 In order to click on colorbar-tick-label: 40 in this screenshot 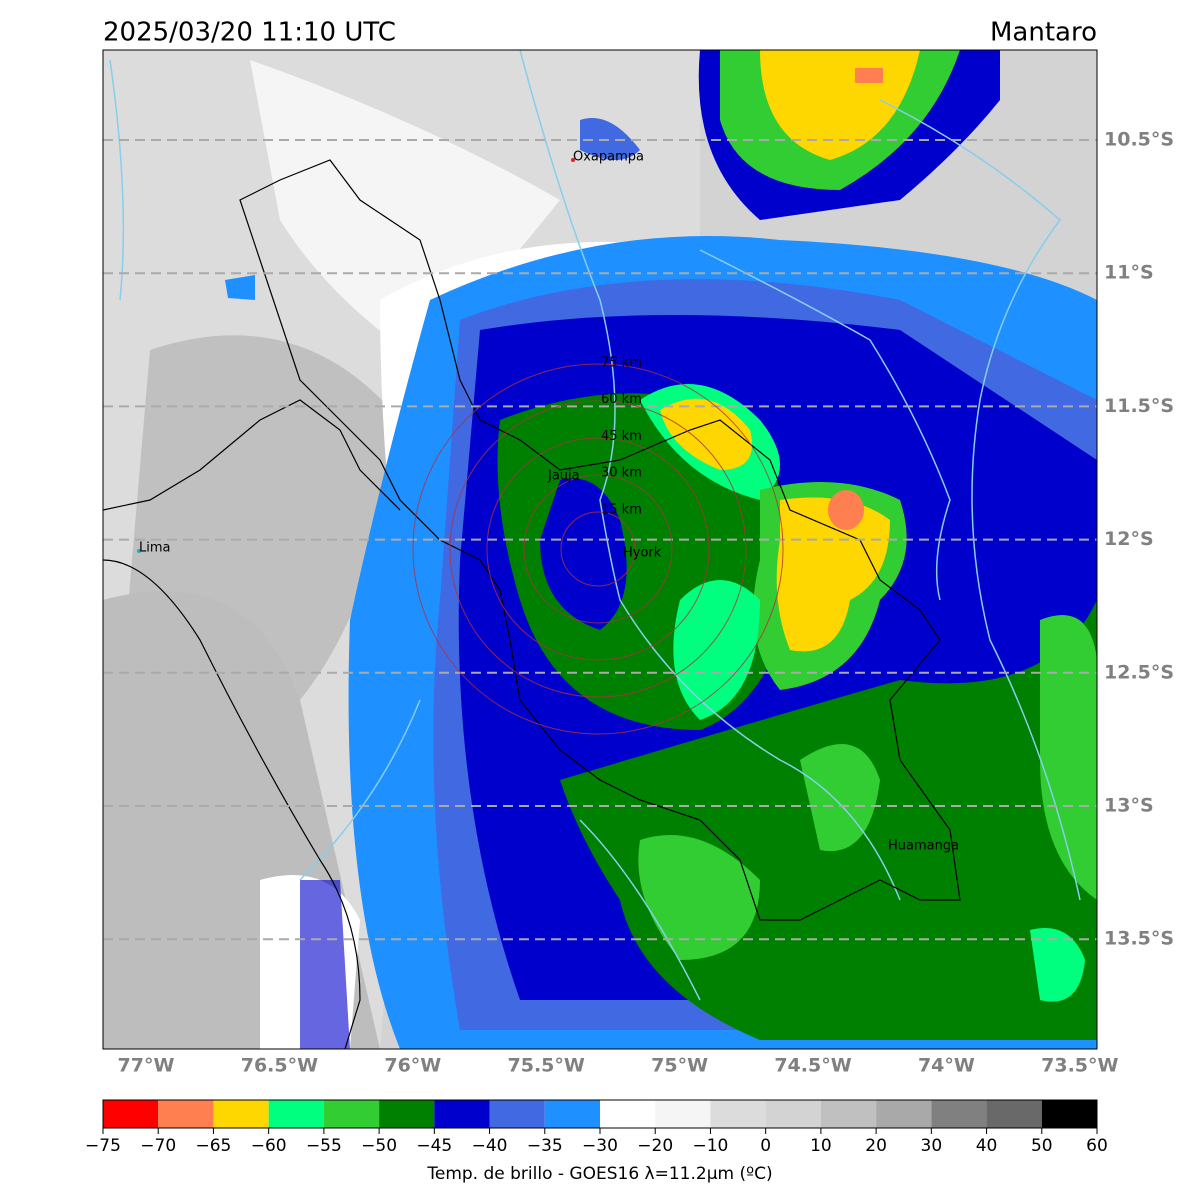, I will do `click(987, 1146)`.